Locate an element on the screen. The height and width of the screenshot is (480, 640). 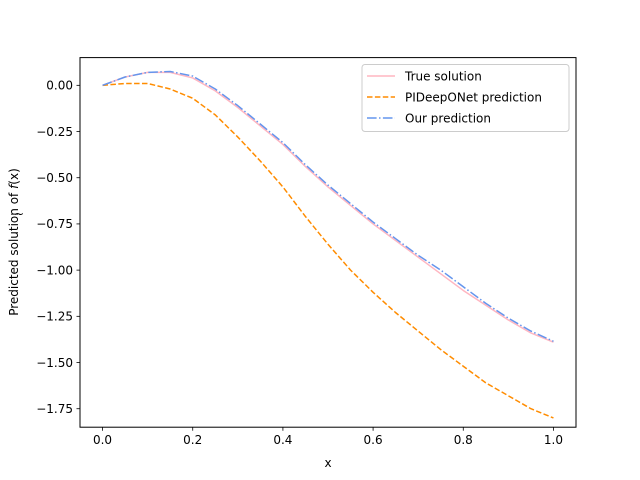
y-axis-label-prefix: Predicted solution of is located at coordinates (14, 252).